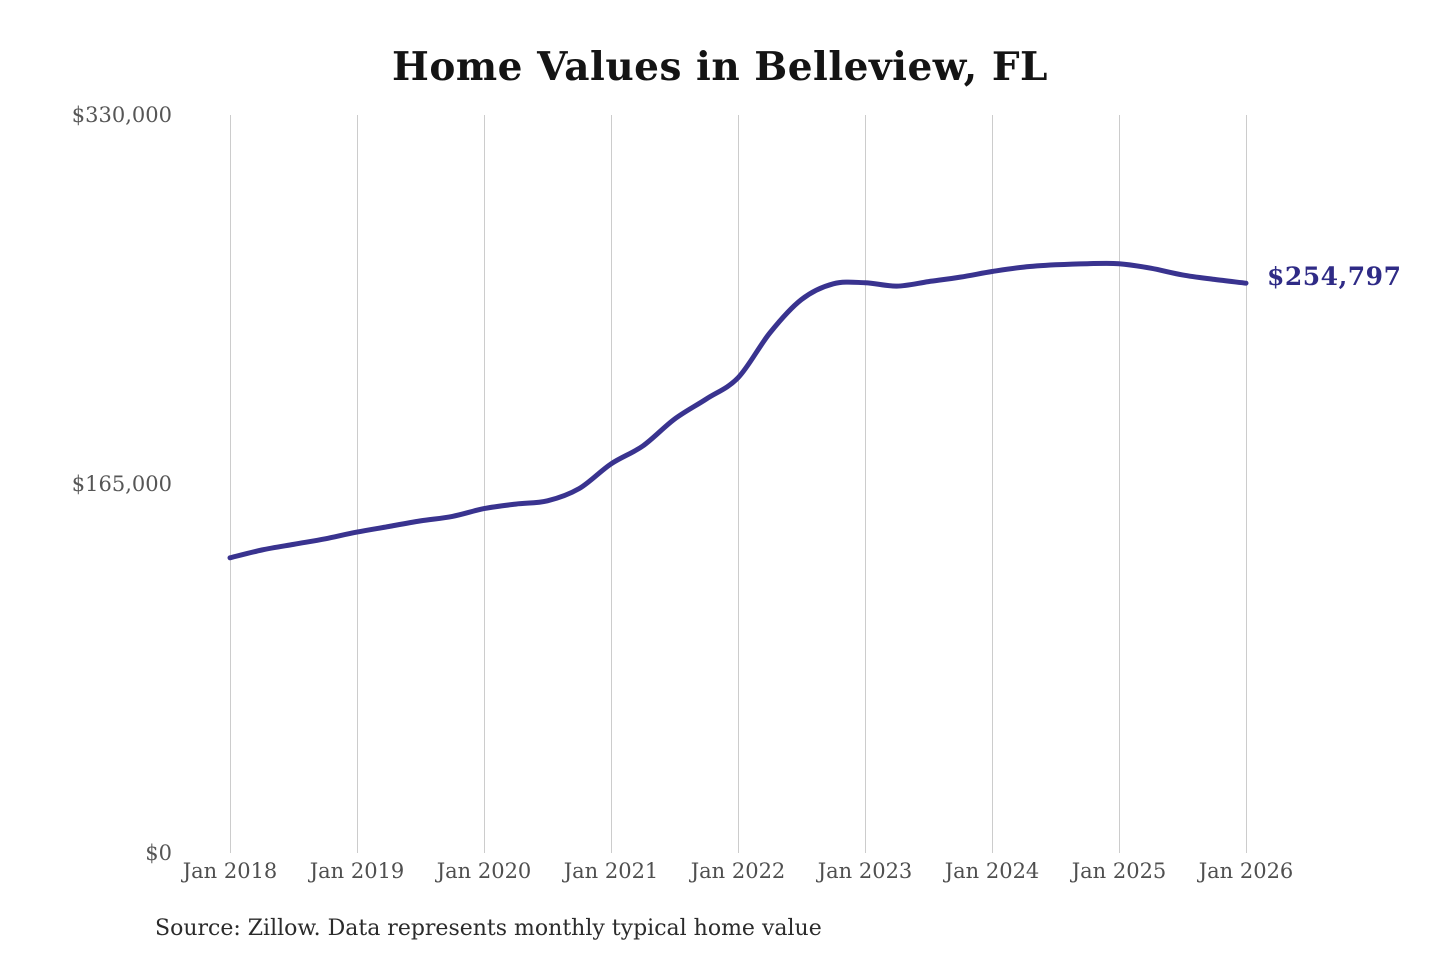  Describe the element at coordinates (1334, 276) in the screenshot. I see `current-value-label: $254,797` at that location.